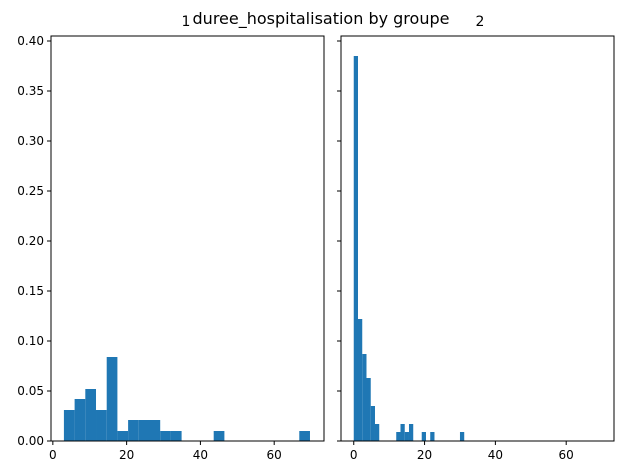  Describe the element at coordinates (30, 41) in the screenshot. I see `y-tick-label: 0.40` at that location.